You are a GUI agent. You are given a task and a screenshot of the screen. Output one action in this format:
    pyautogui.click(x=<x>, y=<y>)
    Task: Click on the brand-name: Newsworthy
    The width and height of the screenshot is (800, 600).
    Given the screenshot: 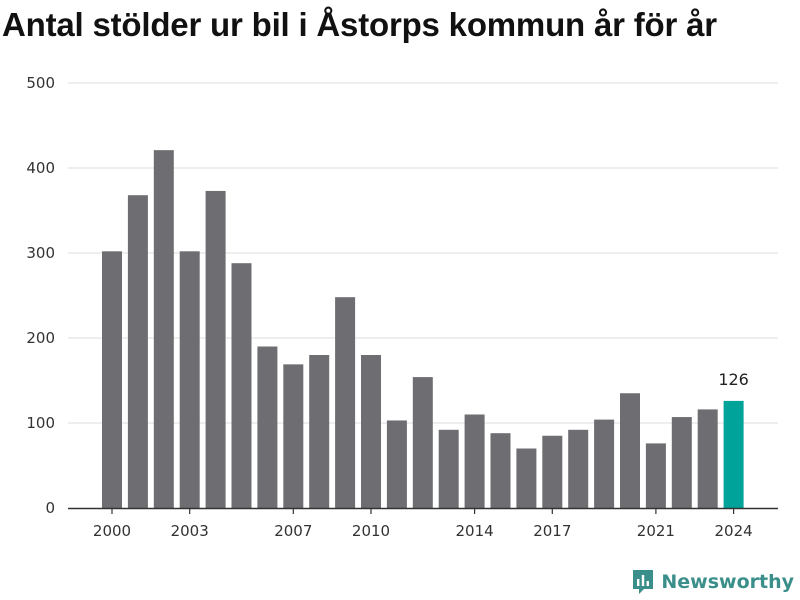 What is the action you would take?
    pyautogui.click(x=727, y=582)
    